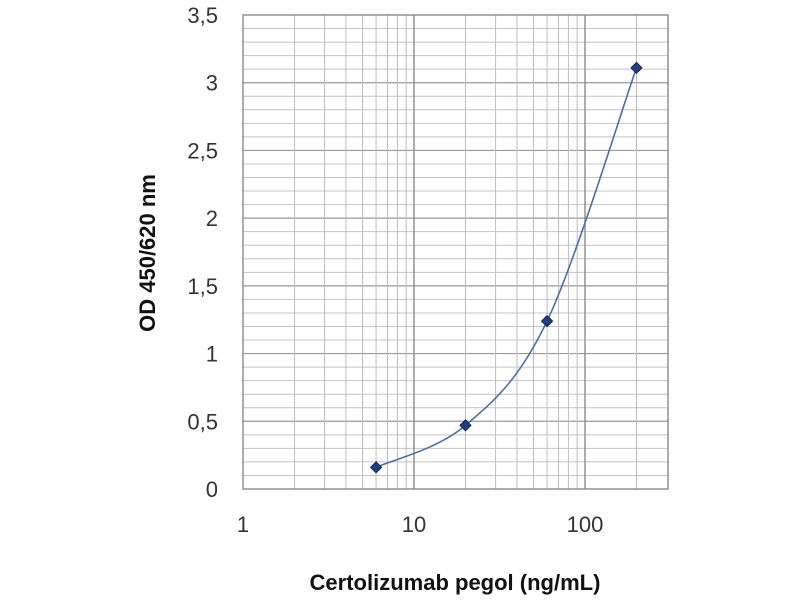 The height and width of the screenshot is (600, 800). I want to click on x-axis-title: Certolizumab pegol (ng/mL), so click(455, 582).